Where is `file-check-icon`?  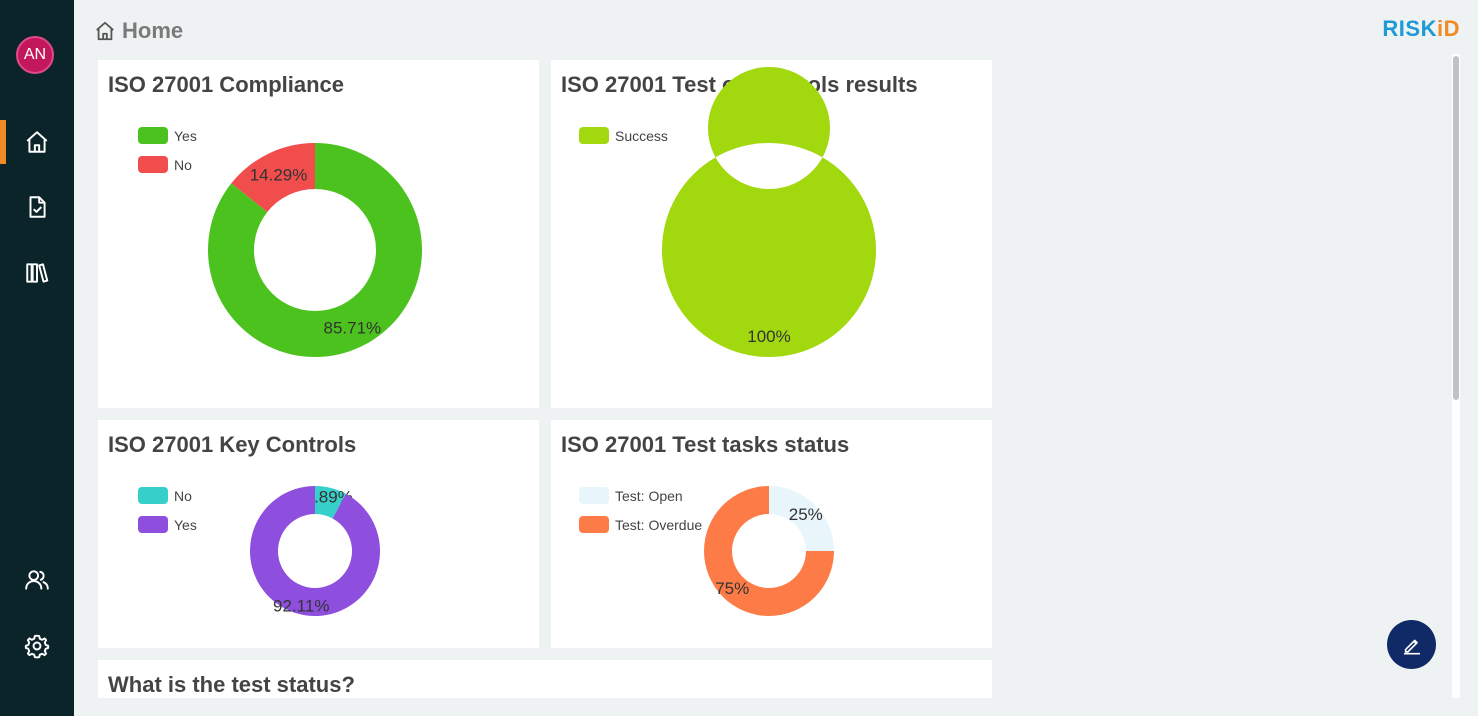 file-check-icon is located at coordinates (37, 207).